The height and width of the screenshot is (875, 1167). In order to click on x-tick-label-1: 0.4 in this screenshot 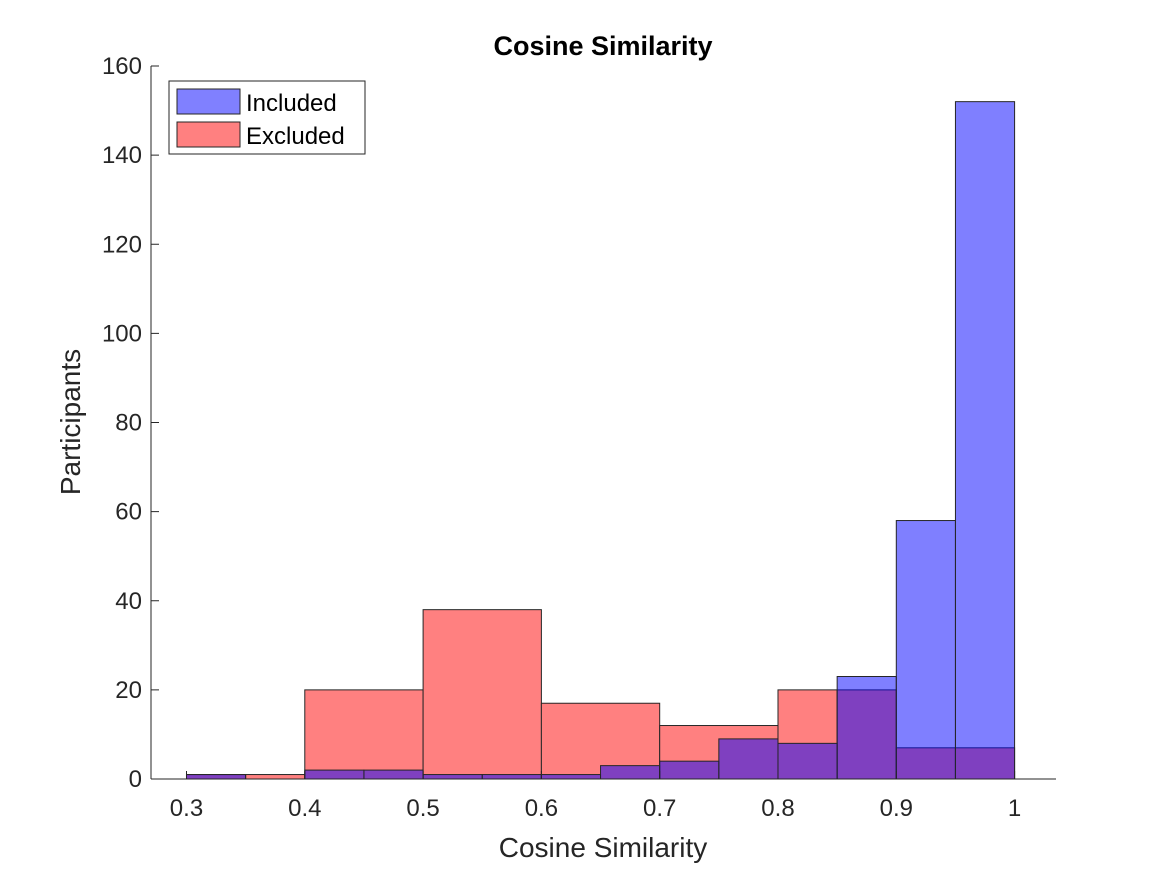, I will do `click(304, 808)`.